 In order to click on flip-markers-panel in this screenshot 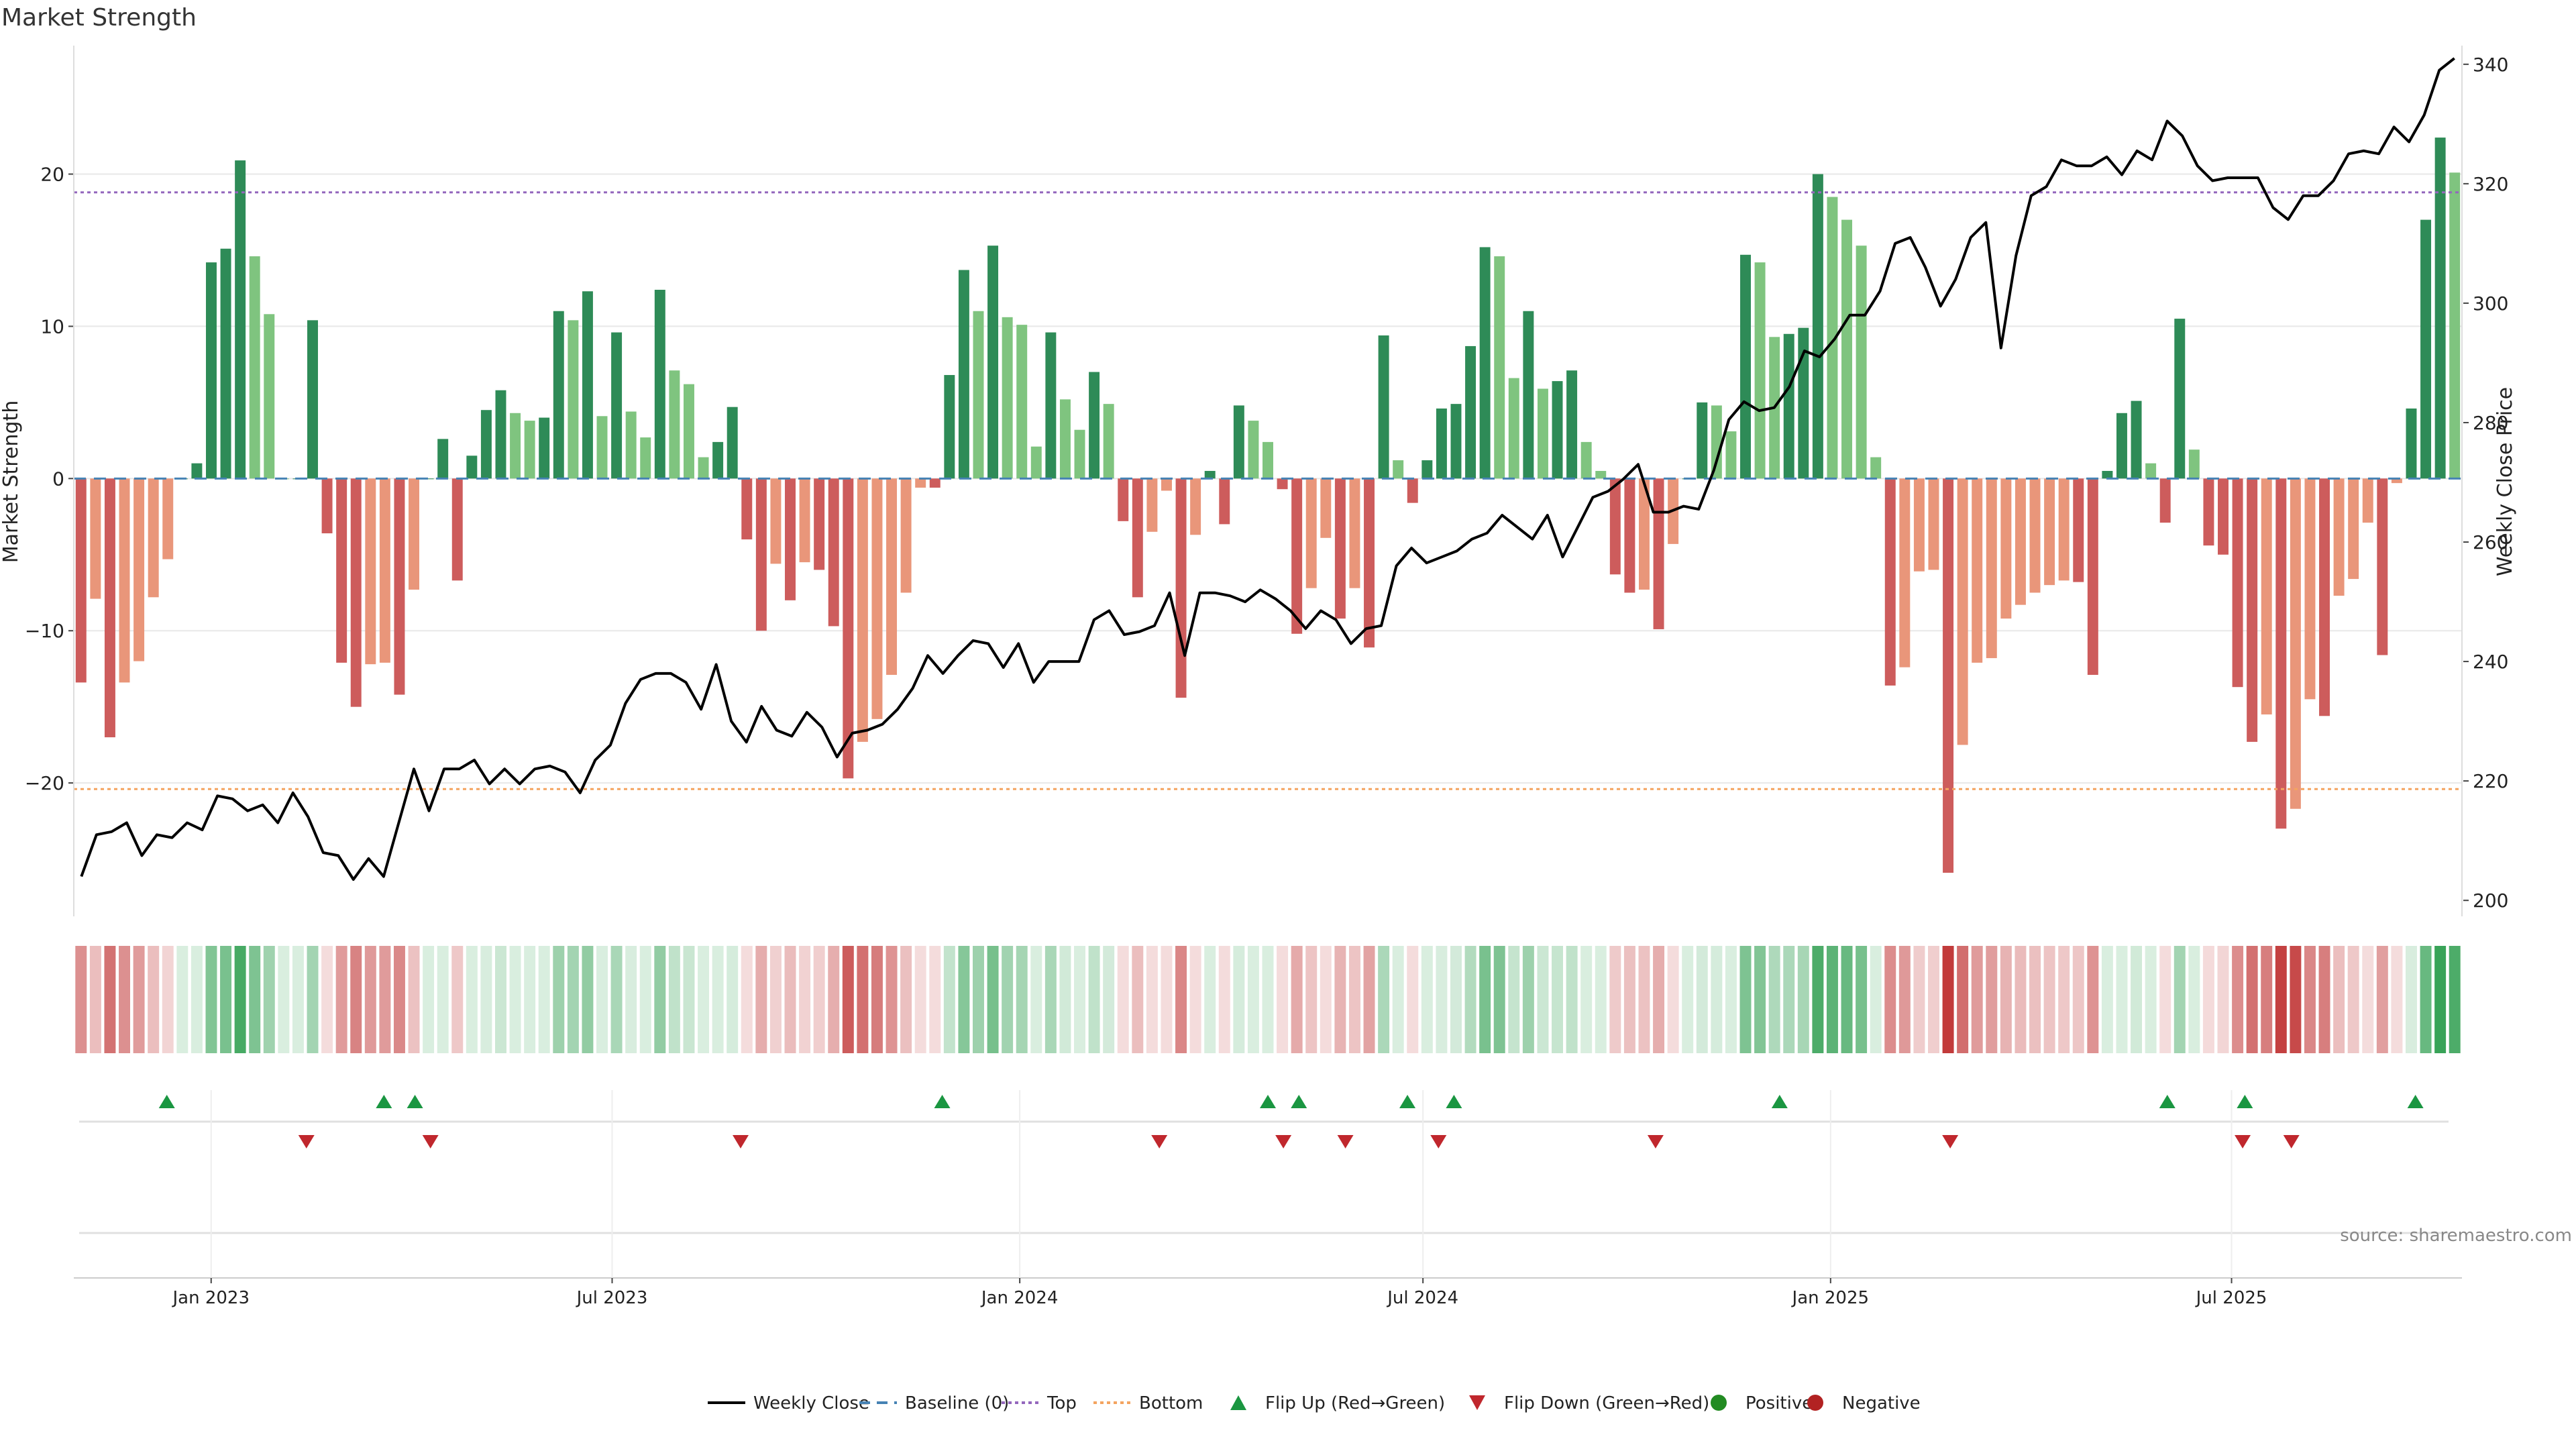, I will do `click(1264, 1121)`.